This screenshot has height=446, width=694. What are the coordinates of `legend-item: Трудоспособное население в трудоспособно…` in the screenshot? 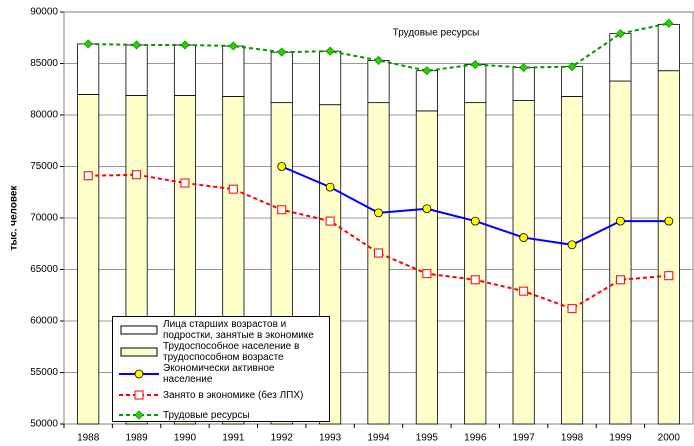 It's located at (221, 352).